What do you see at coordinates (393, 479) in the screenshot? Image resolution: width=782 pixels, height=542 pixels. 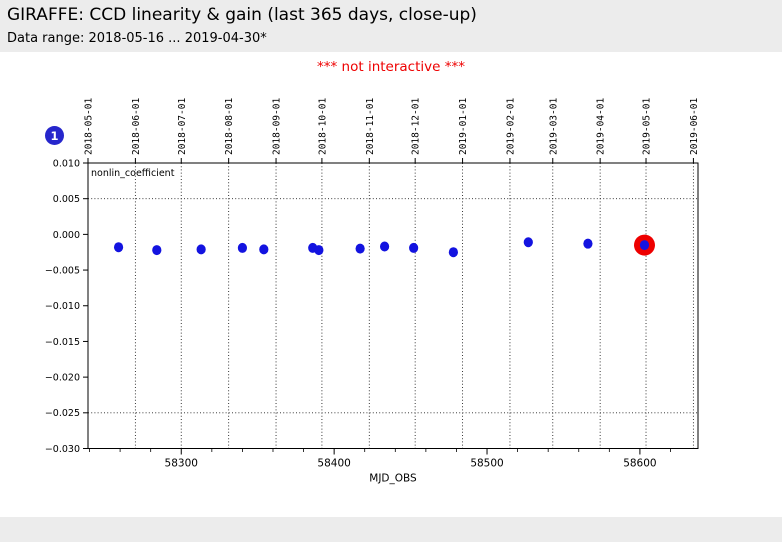 I see `x-axis-label: MJD_OBS` at bounding box center [393, 479].